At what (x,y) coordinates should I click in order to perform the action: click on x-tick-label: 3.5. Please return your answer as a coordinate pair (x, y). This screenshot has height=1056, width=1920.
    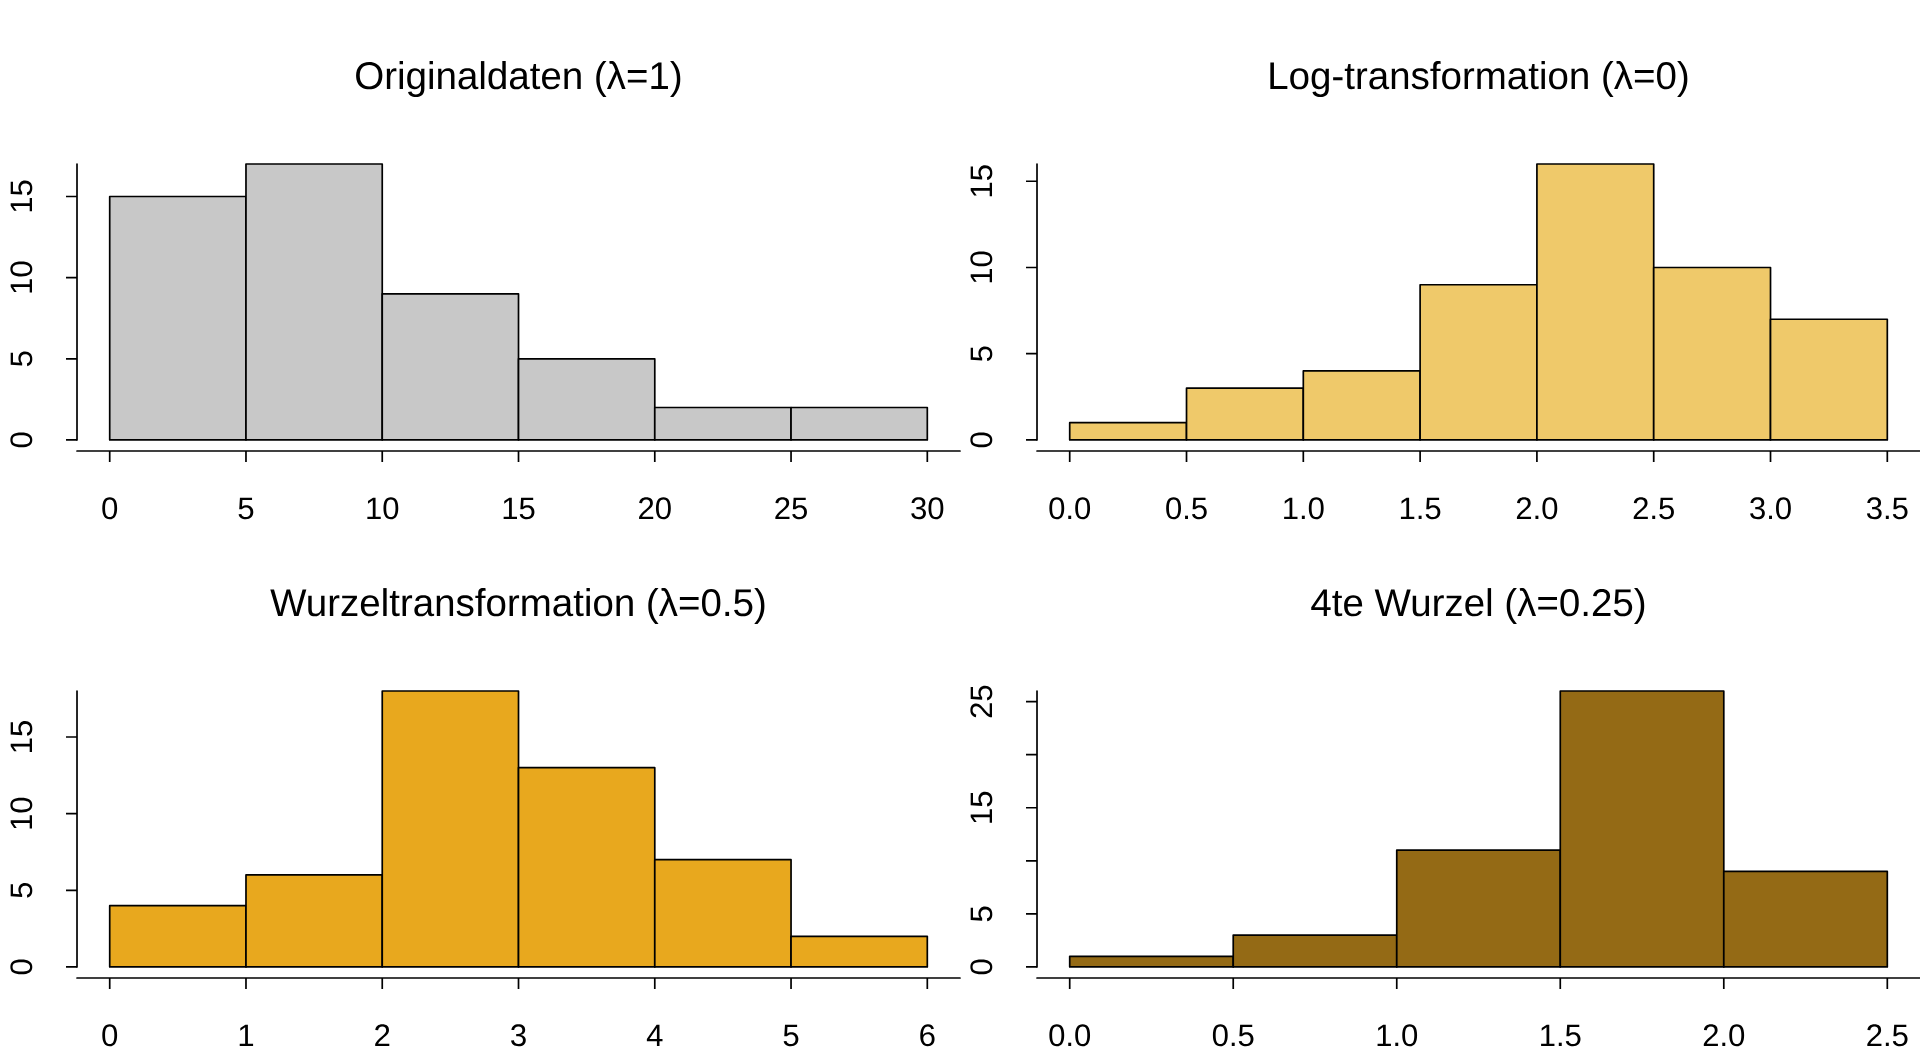
    Looking at the image, I should click on (1887, 508).